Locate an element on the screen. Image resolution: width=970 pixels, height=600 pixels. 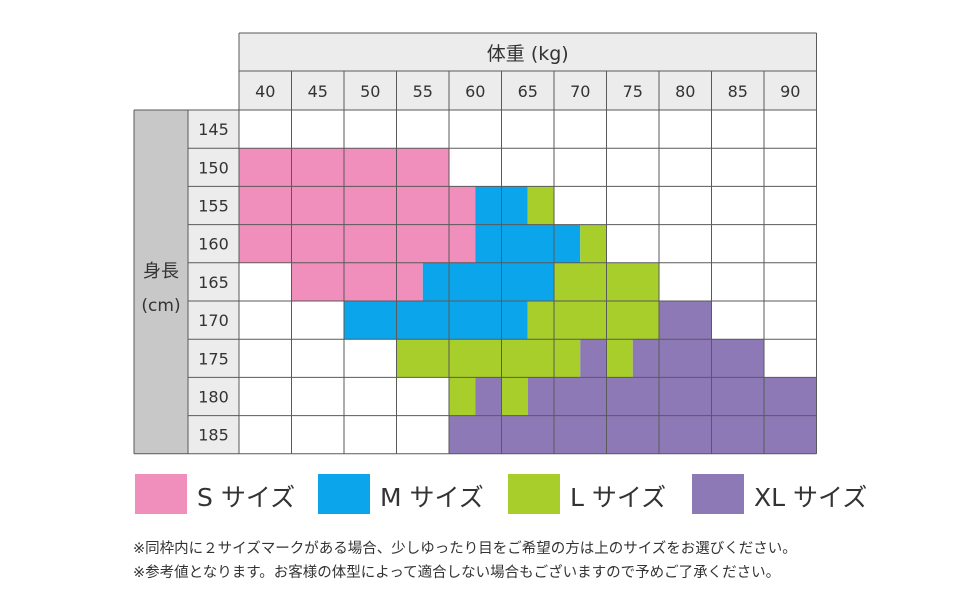
y-tick-label: 155 is located at coordinates (213, 206).